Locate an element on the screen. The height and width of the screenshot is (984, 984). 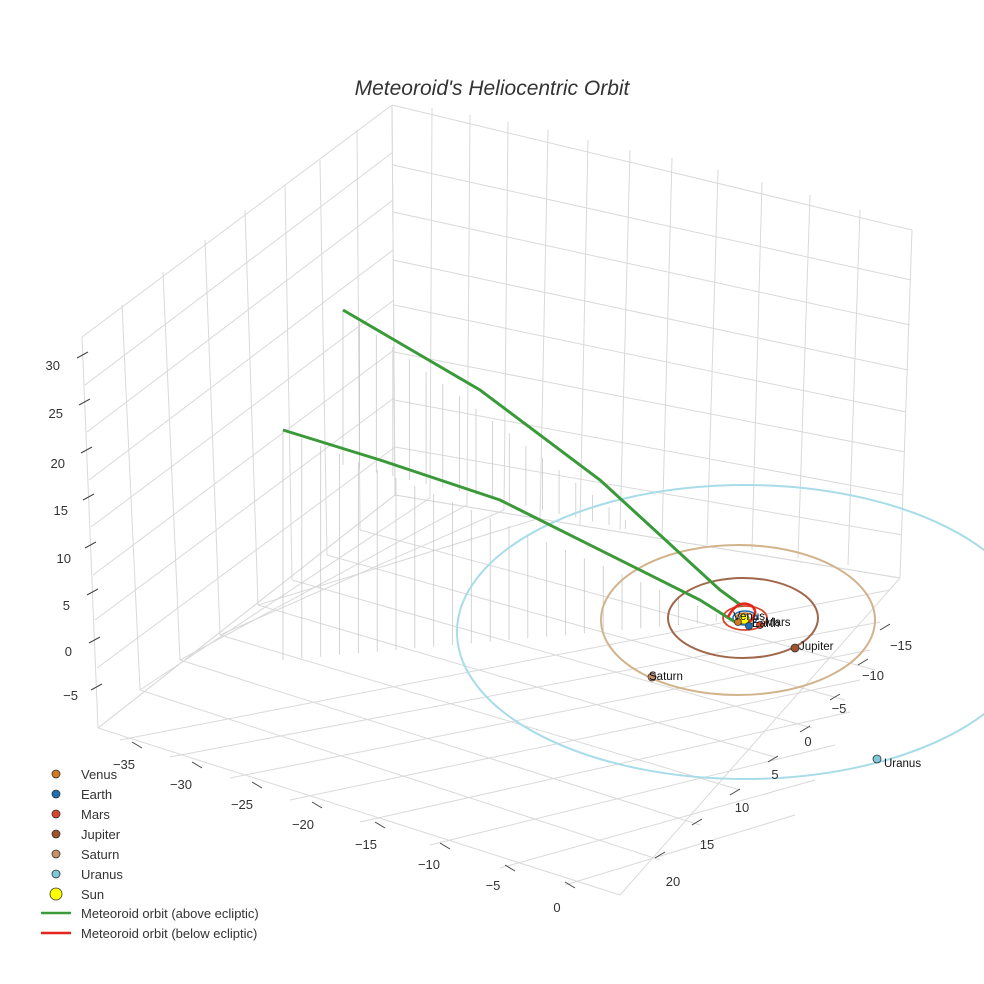
x-tick-label: −15 is located at coordinates (366, 844).